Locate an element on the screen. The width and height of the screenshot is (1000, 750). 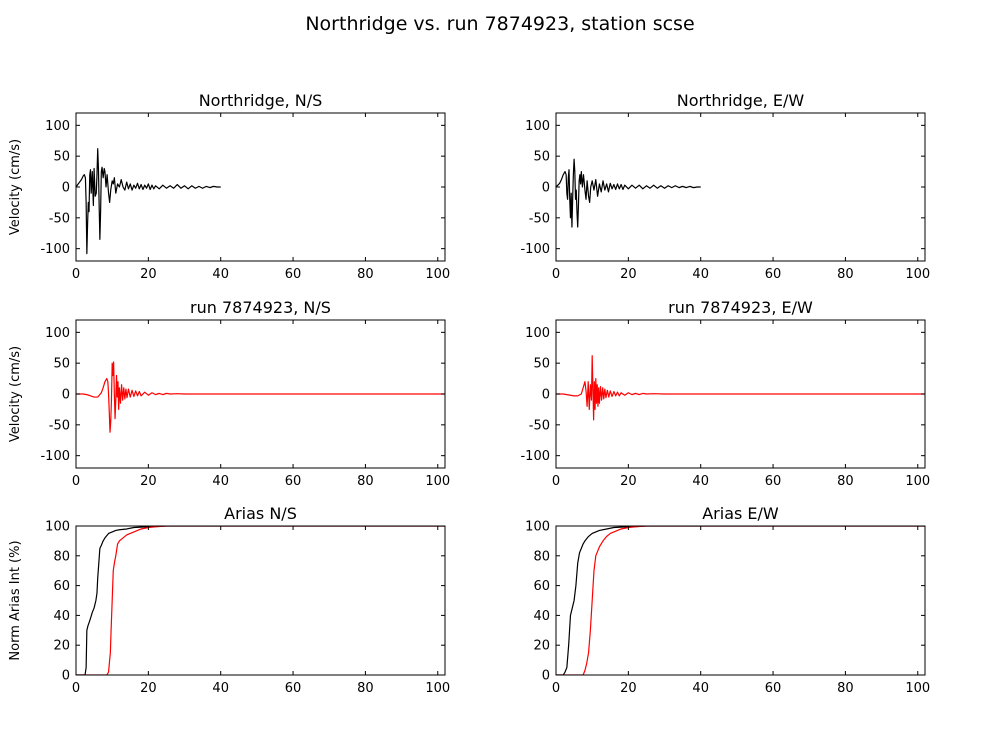
axes-frame-arias-ns is located at coordinates (260, 600).